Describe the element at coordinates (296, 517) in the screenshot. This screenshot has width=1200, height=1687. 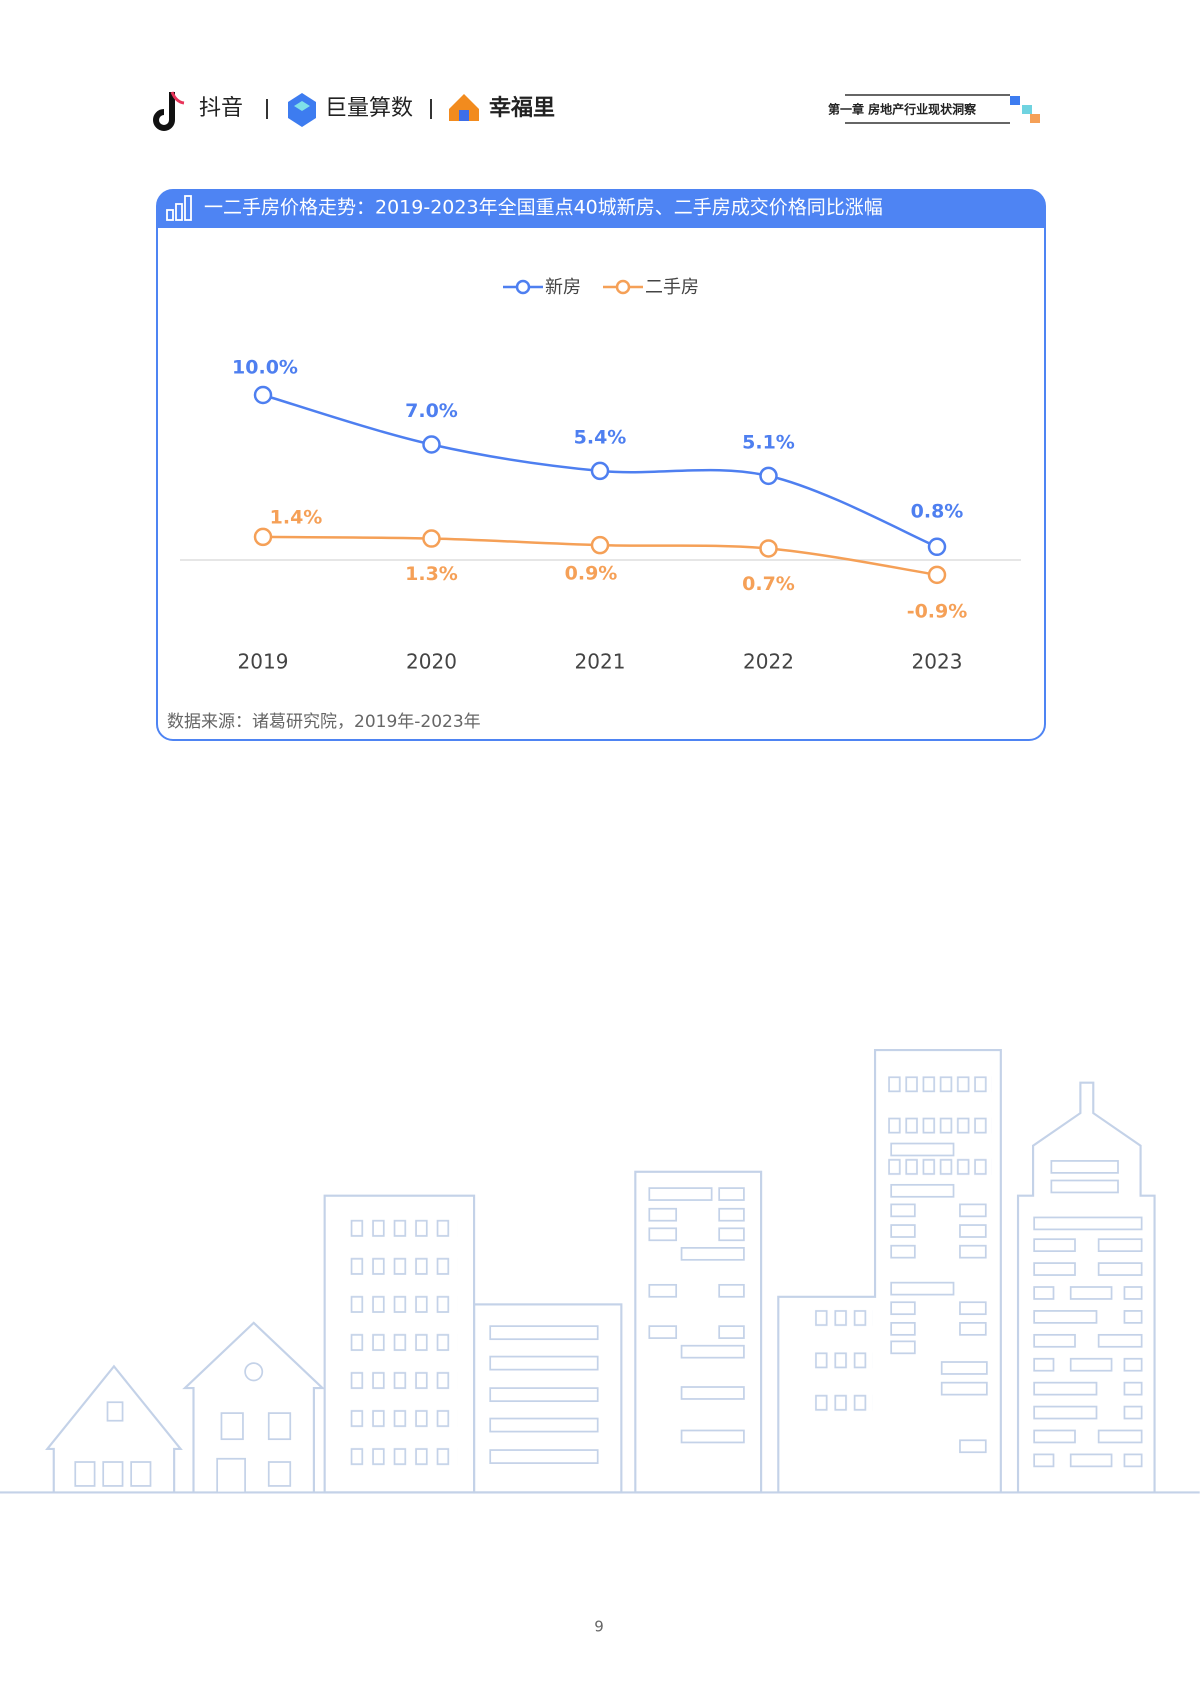
I see `value-label: 1.4%` at that location.